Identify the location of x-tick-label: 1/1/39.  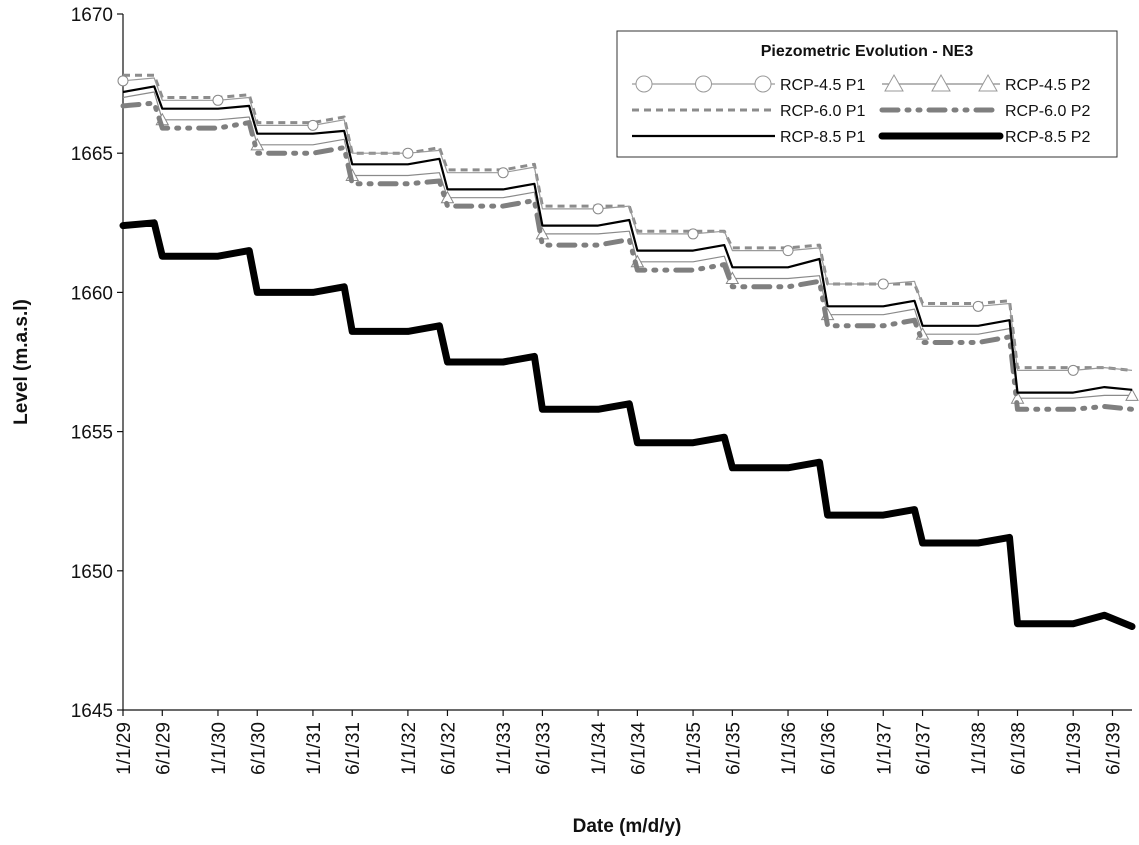
(1074, 748).